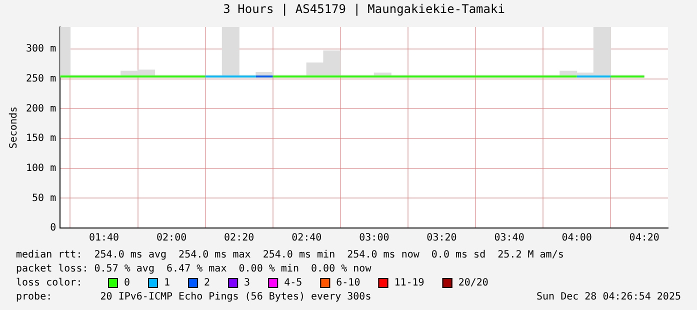 The width and height of the screenshot is (697, 310). I want to click on y-axis-title: Seconds, so click(14, 127).